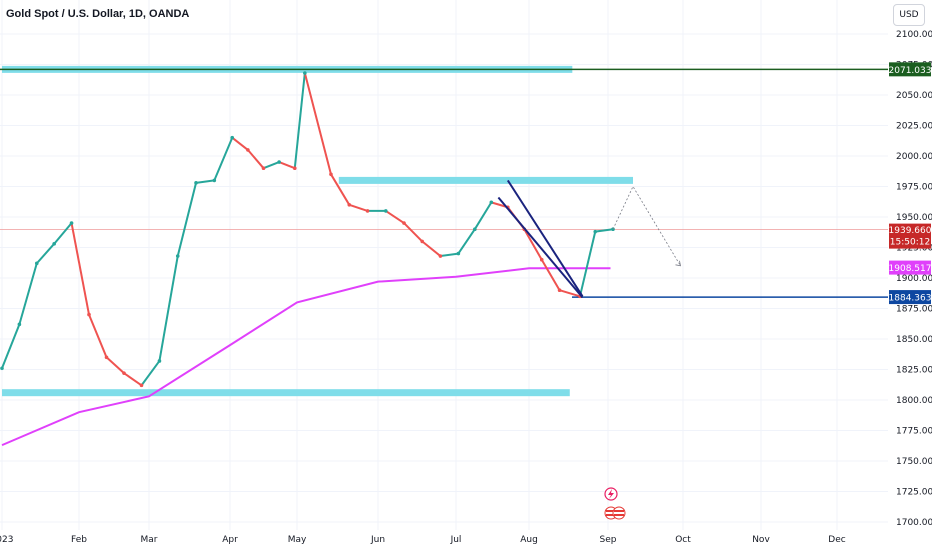 The image size is (932, 550). What do you see at coordinates (914, 462) in the screenshot?
I see `y-tick-label: 1750.000` at bounding box center [914, 462].